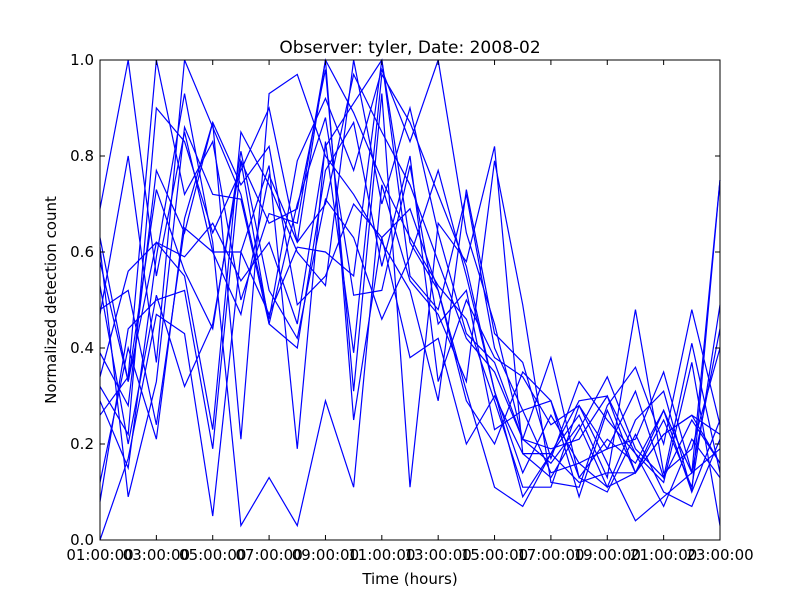 Image resolution: width=800 pixels, height=600 pixels. Describe the element at coordinates (82, 252) in the screenshot. I see `y-tick-label: 0.6` at that location.